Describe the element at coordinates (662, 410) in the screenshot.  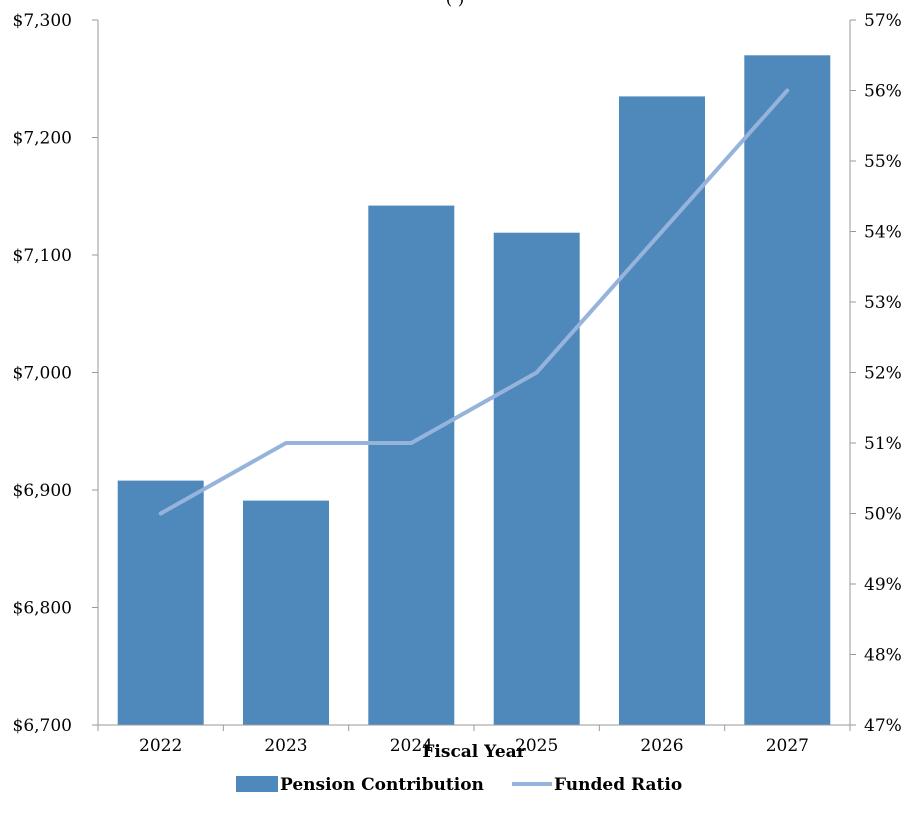
I see `bar-2026` at that location.